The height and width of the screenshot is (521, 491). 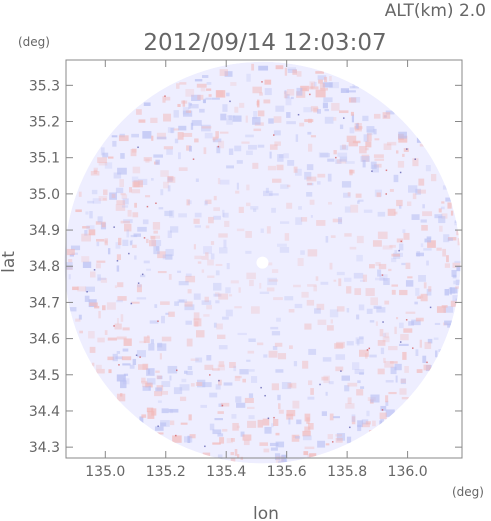 What do you see at coordinates (347, 472) in the screenshot?
I see `x-tick-label: 135.8` at bounding box center [347, 472].